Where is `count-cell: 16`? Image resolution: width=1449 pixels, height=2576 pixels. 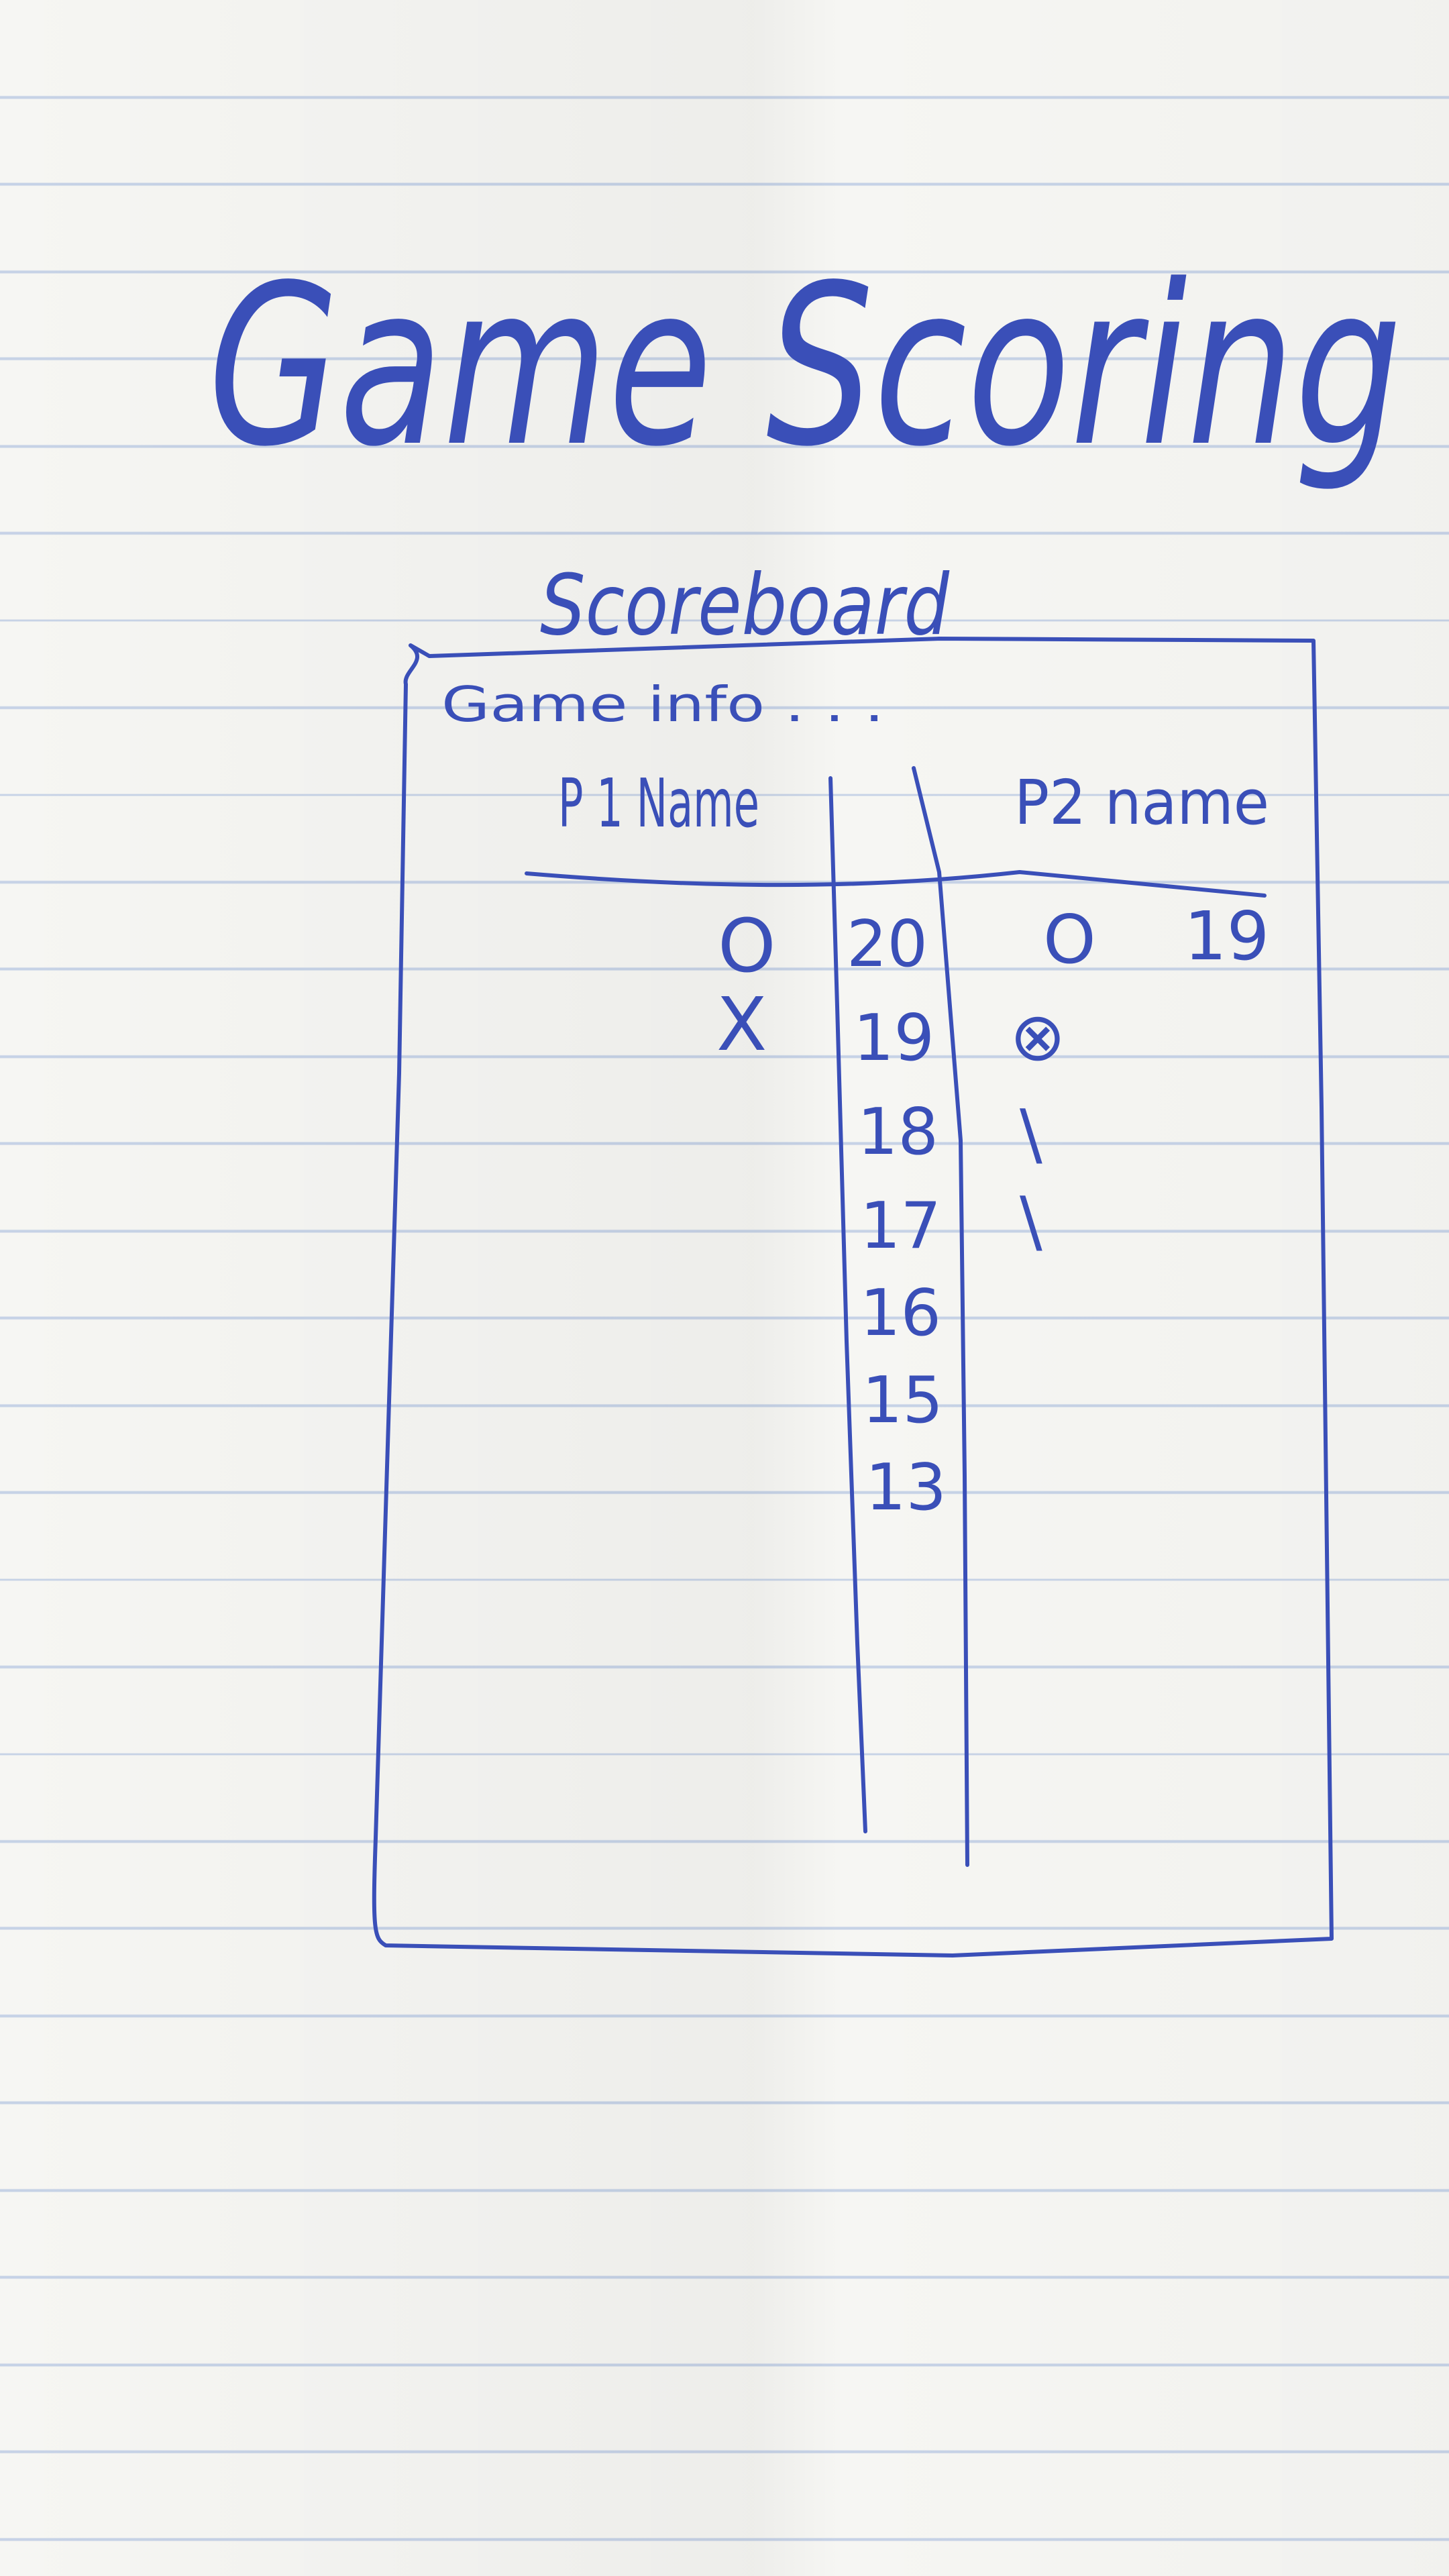
count-cell: 16 is located at coordinates (900, 1313).